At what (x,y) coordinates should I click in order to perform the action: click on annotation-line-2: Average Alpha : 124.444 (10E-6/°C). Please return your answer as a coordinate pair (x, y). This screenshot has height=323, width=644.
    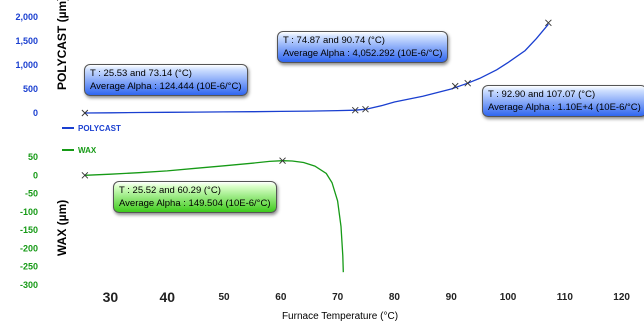
    Looking at the image, I should click on (166, 86).